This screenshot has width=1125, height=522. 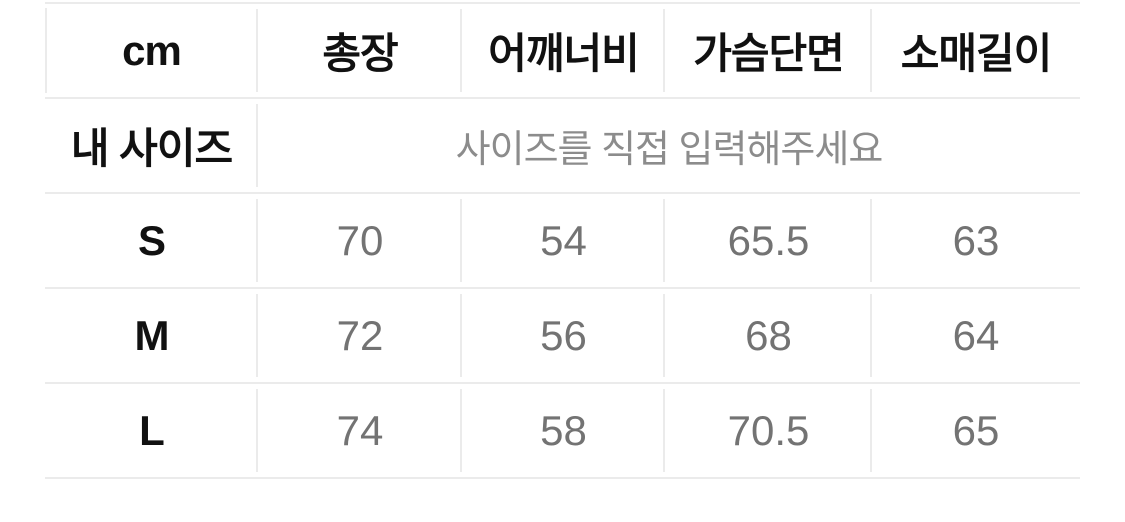 I want to click on size-label-cell: M, so click(x=151, y=335).